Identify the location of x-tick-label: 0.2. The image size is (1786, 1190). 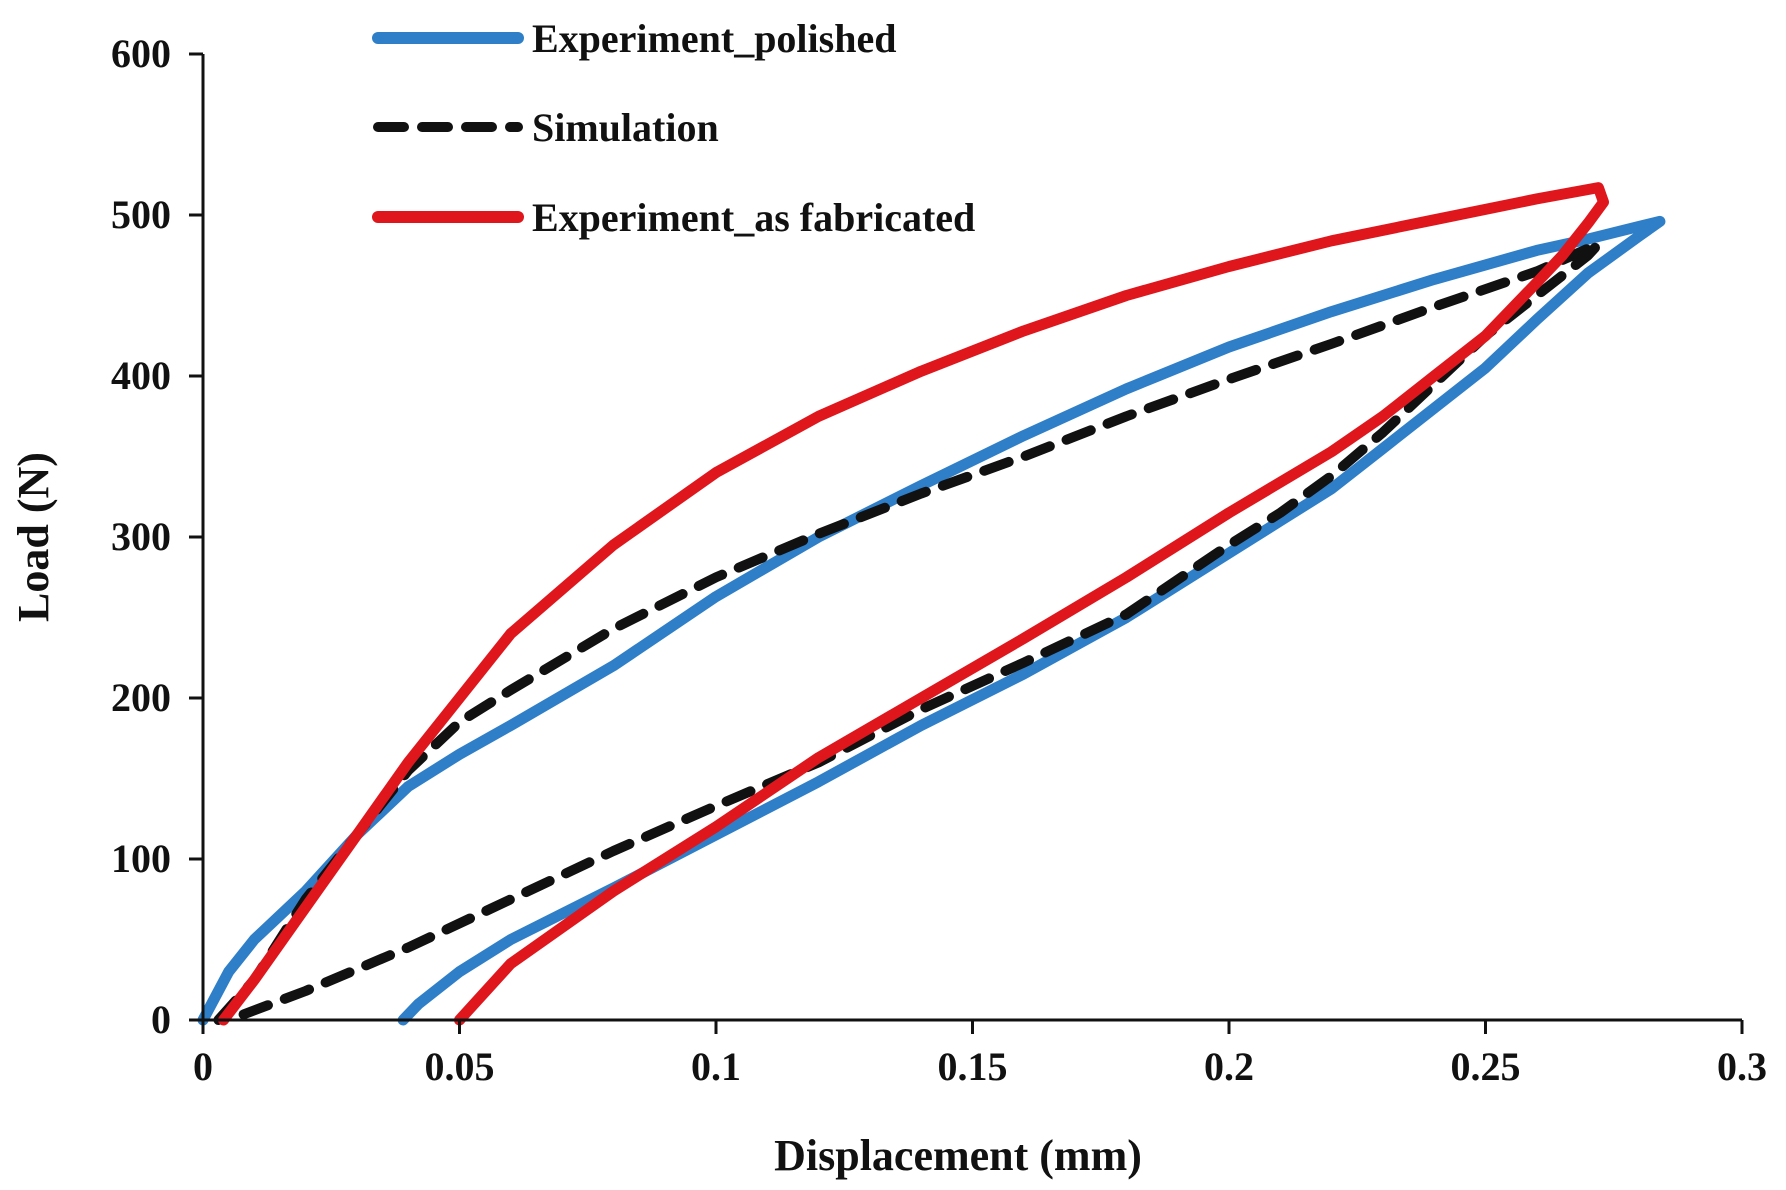
(1229, 1066).